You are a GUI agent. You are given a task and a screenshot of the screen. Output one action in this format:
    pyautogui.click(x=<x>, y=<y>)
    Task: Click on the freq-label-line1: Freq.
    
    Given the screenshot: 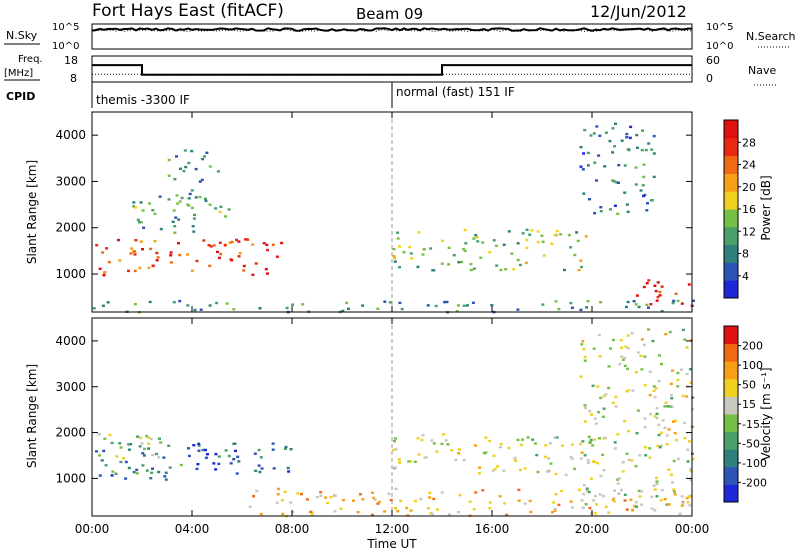 What is the action you would take?
    pyautogui.click(x=30, y=59)
    